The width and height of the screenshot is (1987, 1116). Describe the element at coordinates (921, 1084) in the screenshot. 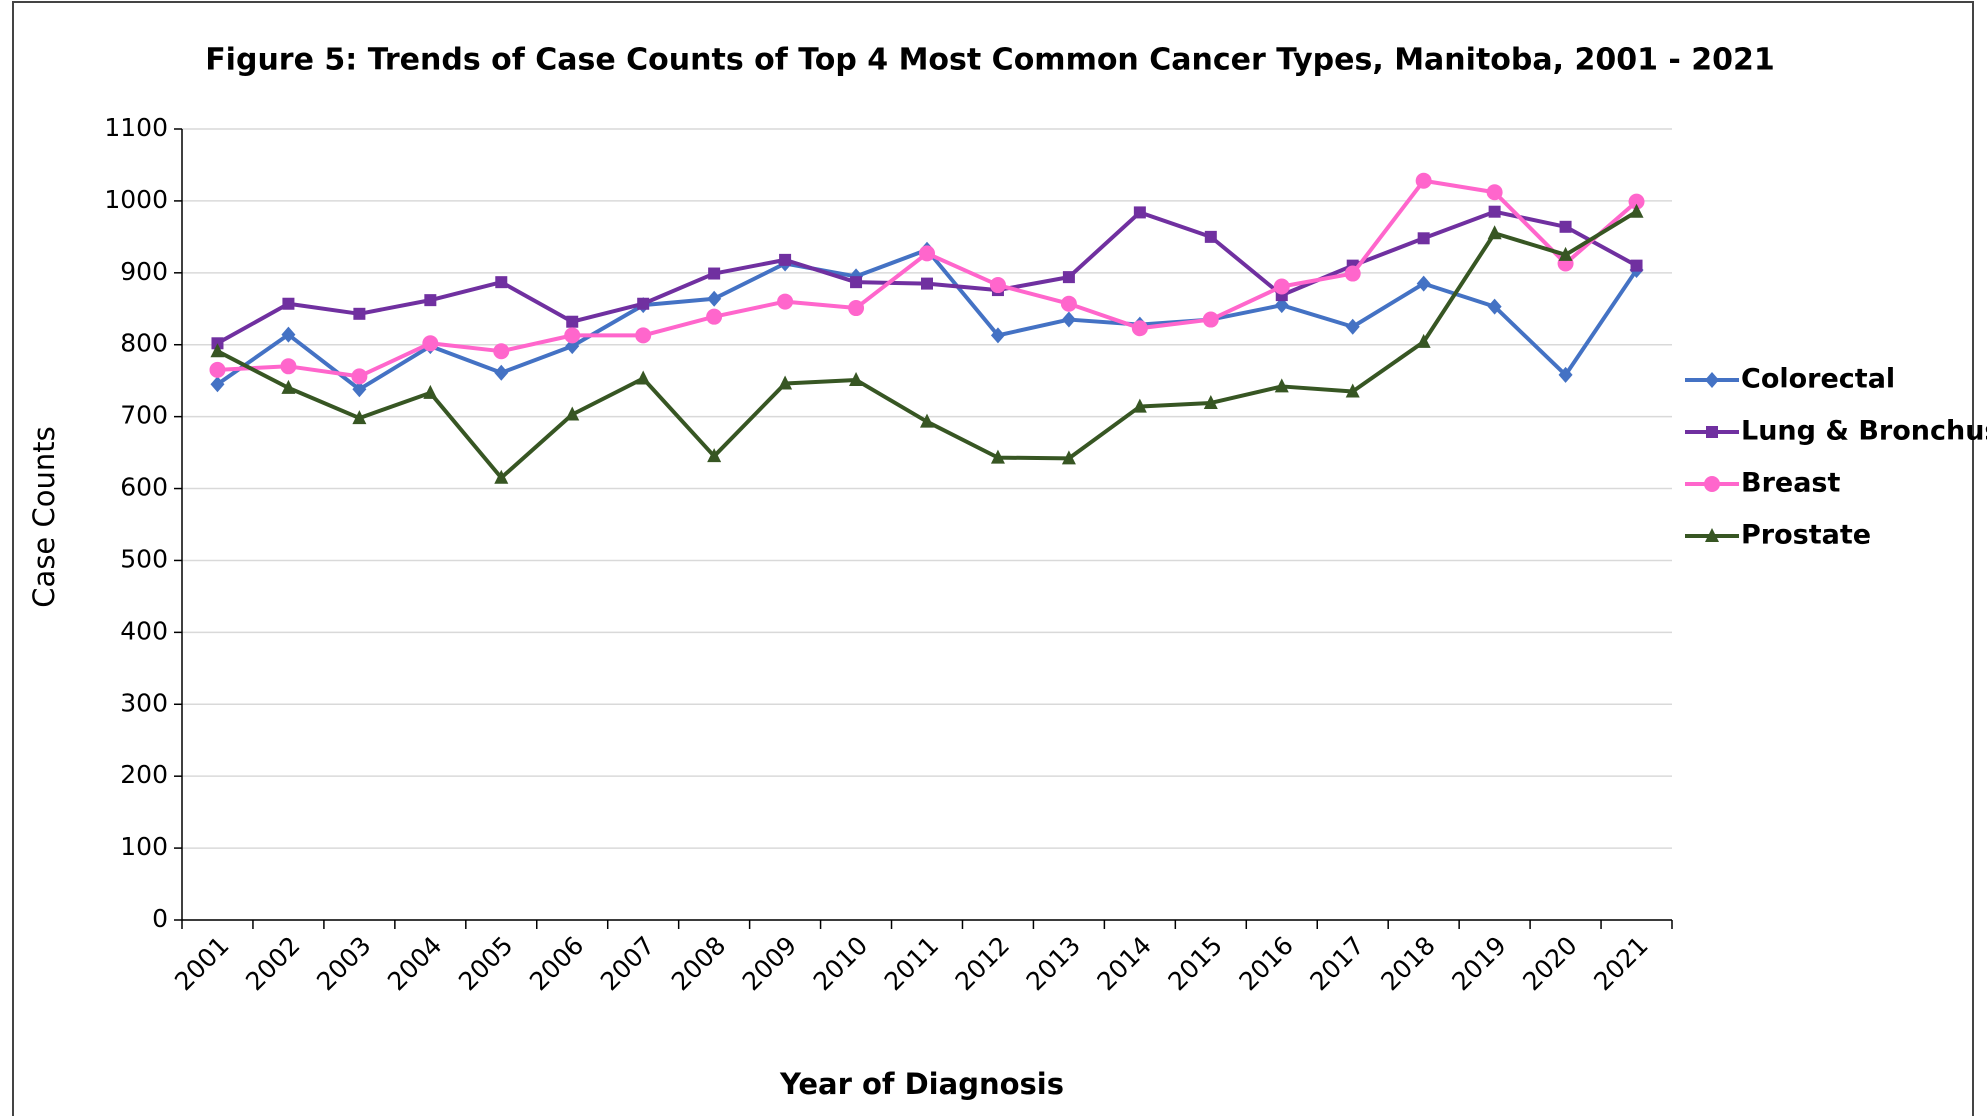

I see `x-axis-title: Year of Diagnosis` at that location.